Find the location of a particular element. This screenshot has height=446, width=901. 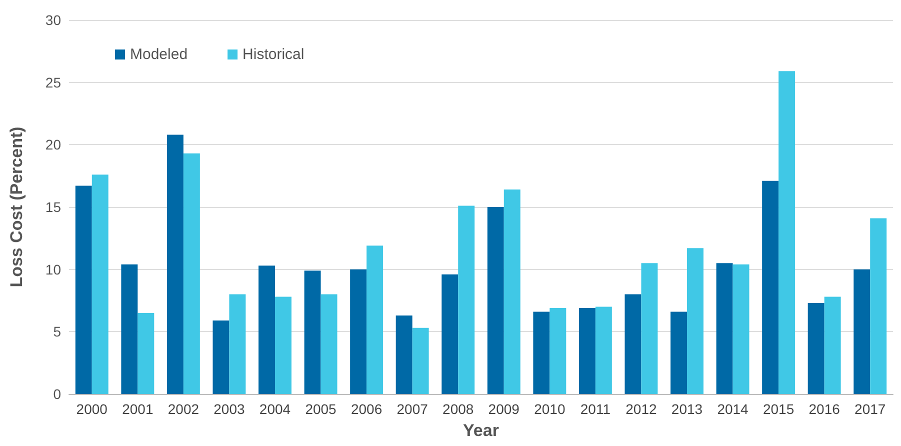

legend-label: Historical is located at coordinates (273, 54).